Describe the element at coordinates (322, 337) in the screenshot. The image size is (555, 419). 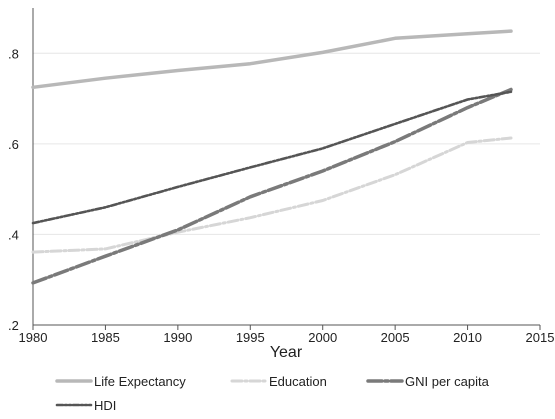
I see `x-tick-label: 2000` at that location.